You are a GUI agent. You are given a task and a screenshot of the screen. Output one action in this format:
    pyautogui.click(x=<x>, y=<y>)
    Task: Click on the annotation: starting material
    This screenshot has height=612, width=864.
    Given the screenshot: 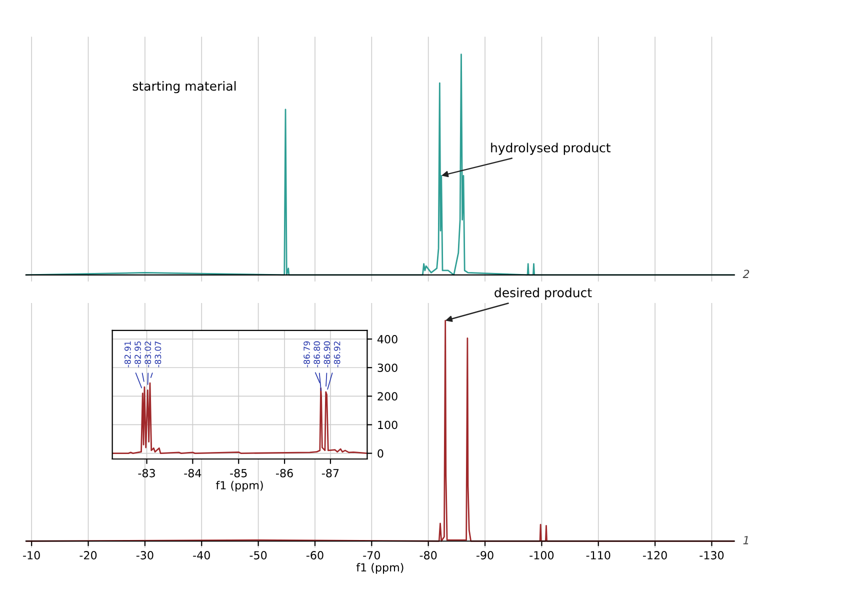 What is the action you would take?
    pyautogui.click(x=184, y=87)
    